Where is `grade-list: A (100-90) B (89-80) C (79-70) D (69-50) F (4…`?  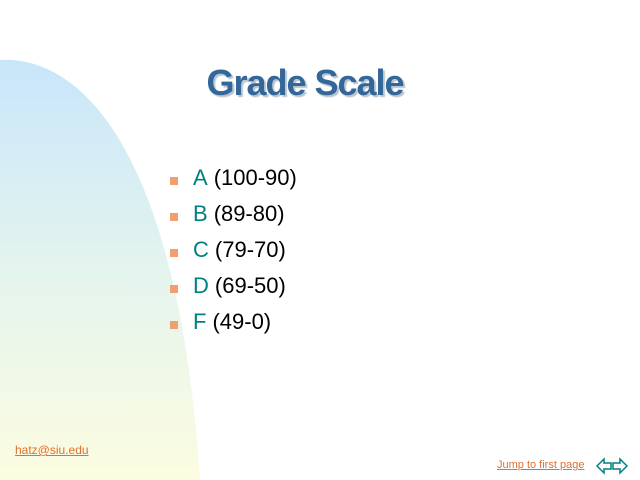
grade-list: A (100-90) B (89-80) C (79-70) D (69-50) F (4… is located at coordinates (233, 250).